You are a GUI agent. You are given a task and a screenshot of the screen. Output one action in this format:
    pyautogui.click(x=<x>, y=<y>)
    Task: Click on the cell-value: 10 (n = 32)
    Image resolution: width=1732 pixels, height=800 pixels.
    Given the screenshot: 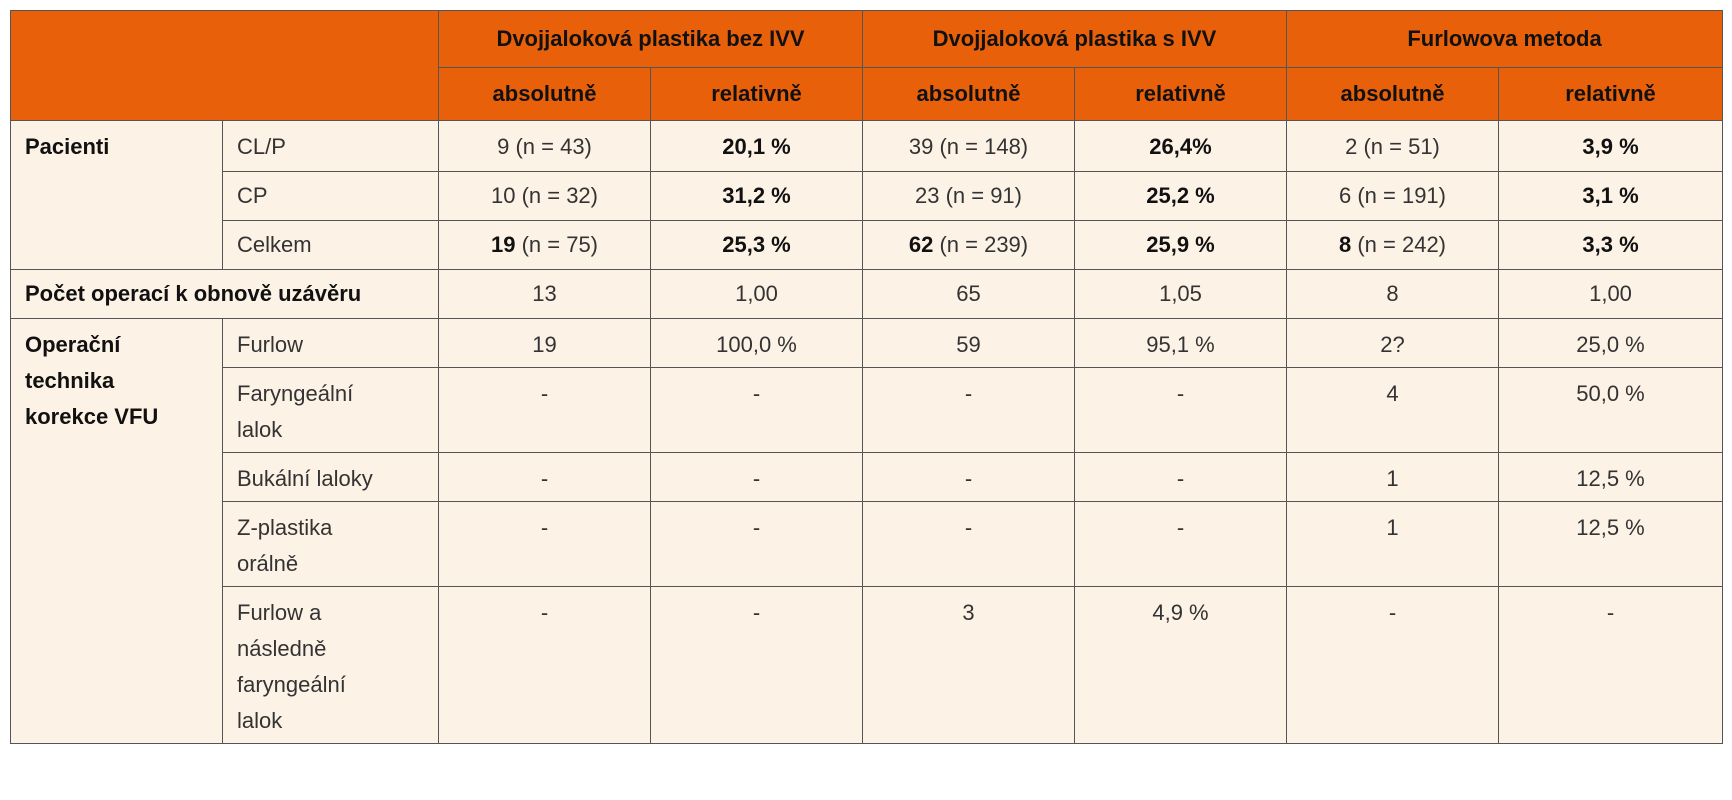 What is the action you would take?
    pyautogui.click(x=544, y=196)
    